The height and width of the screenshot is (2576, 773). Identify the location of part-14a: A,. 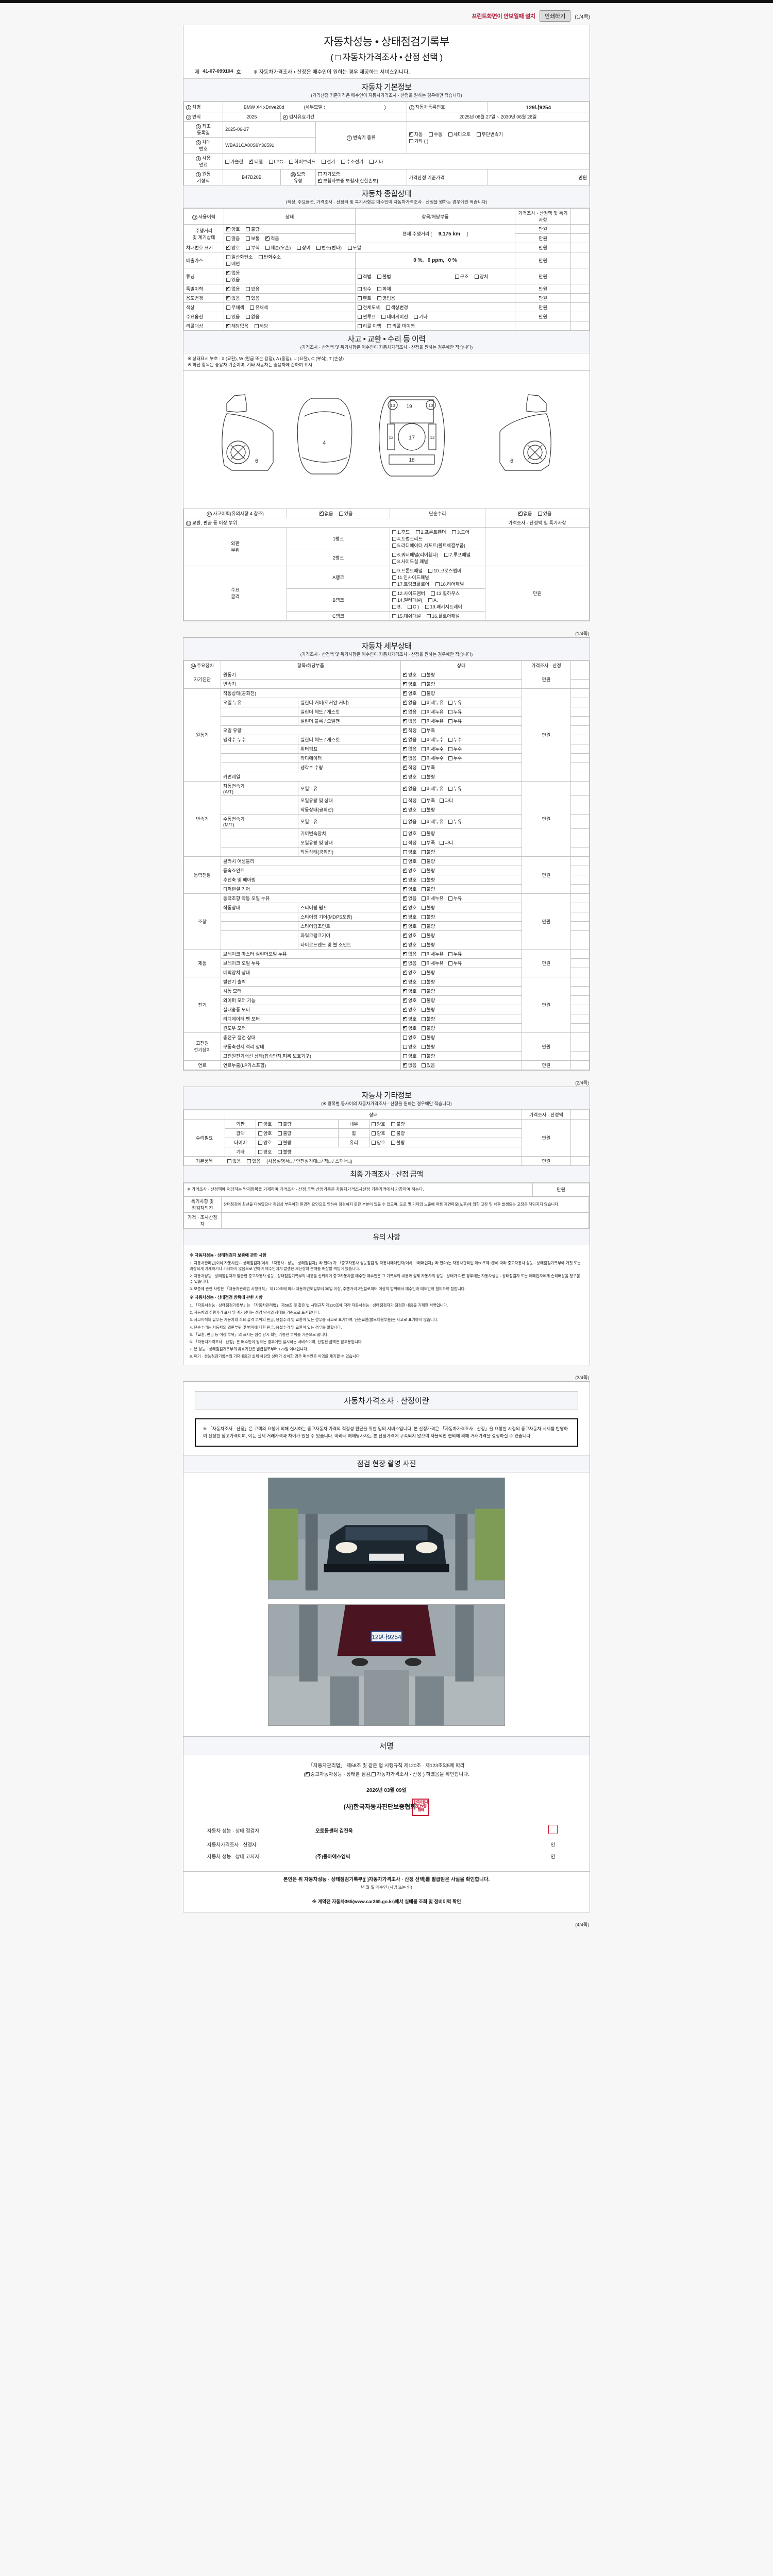
(433, 600).